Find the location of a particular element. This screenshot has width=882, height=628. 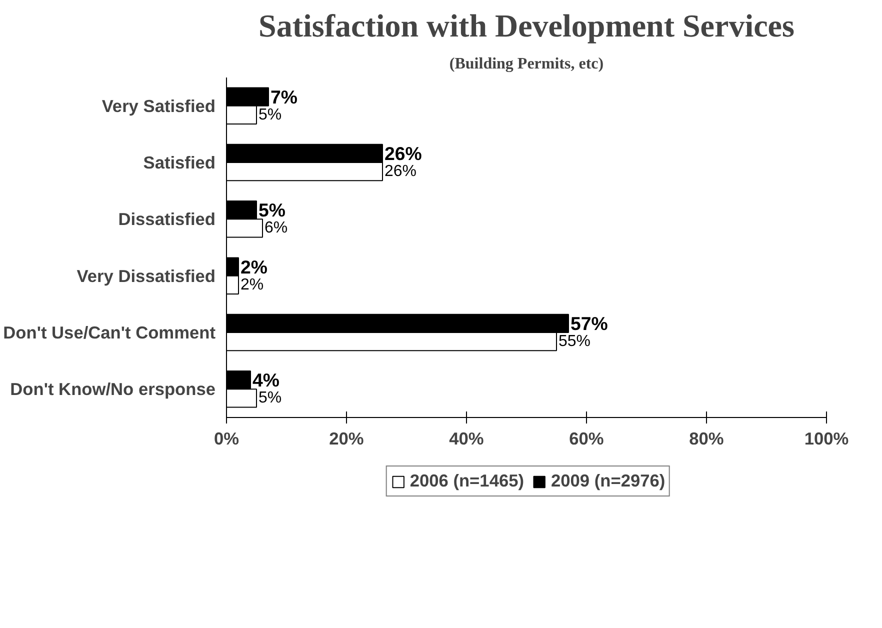

data-label: 6% is located at coordinates (276, 228).